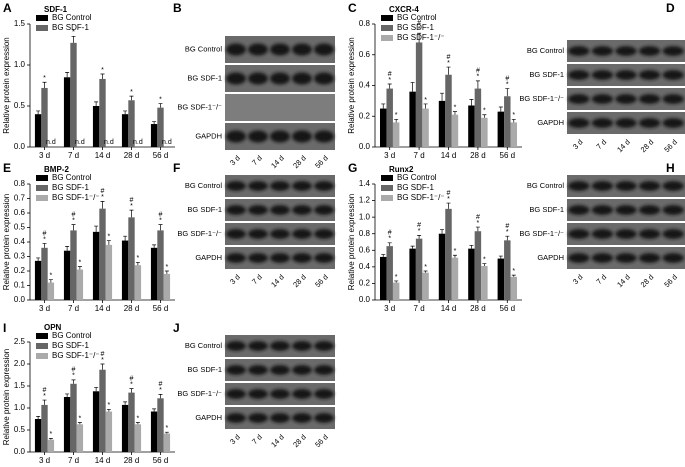 The height and width of the screenshot is (467, 685). Describe the element at coordinates (578, 144) in the screenshot. I see `blot-lane-label: 3 d` at that location.